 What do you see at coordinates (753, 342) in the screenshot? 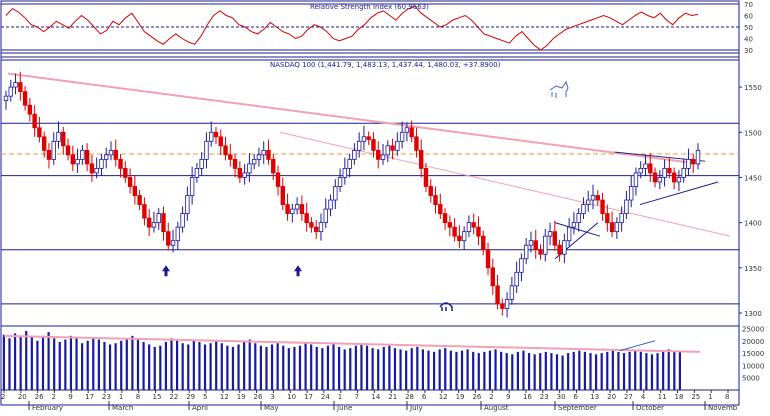
I see `volume-y-tick-label: 20000` at bounding box center [753, 342].